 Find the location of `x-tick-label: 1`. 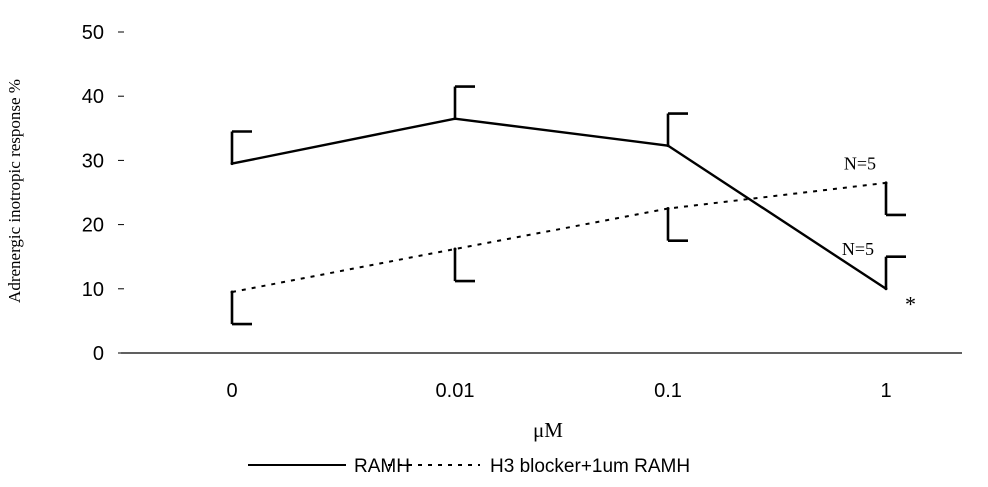

x-tick-label: 1 is located at coordinates (885, 391).